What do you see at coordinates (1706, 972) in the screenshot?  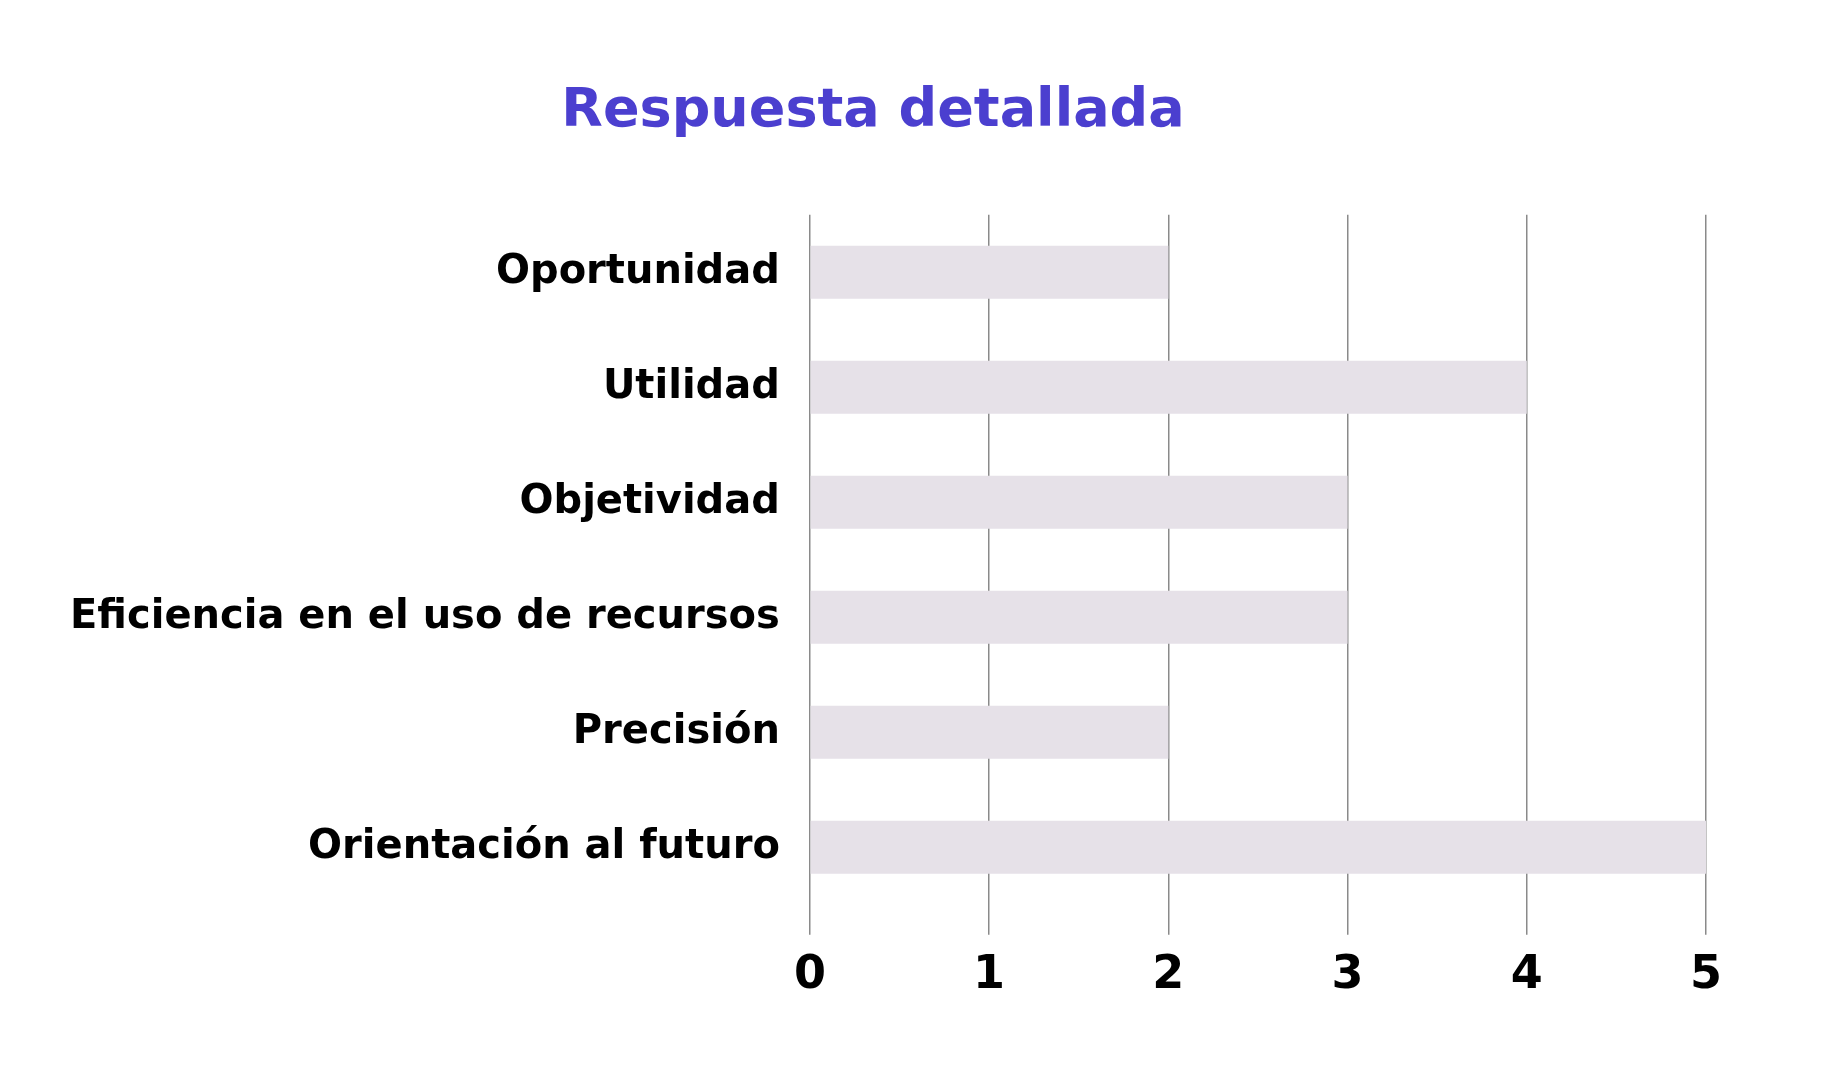 I see `x-tick-label: 5` at bounding box center [1706, 972].